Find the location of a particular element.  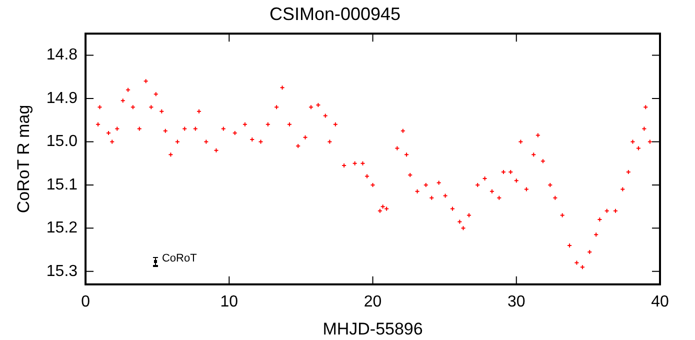

x-axis-title: MHJD-55896 is located at coordinates (372, 328).